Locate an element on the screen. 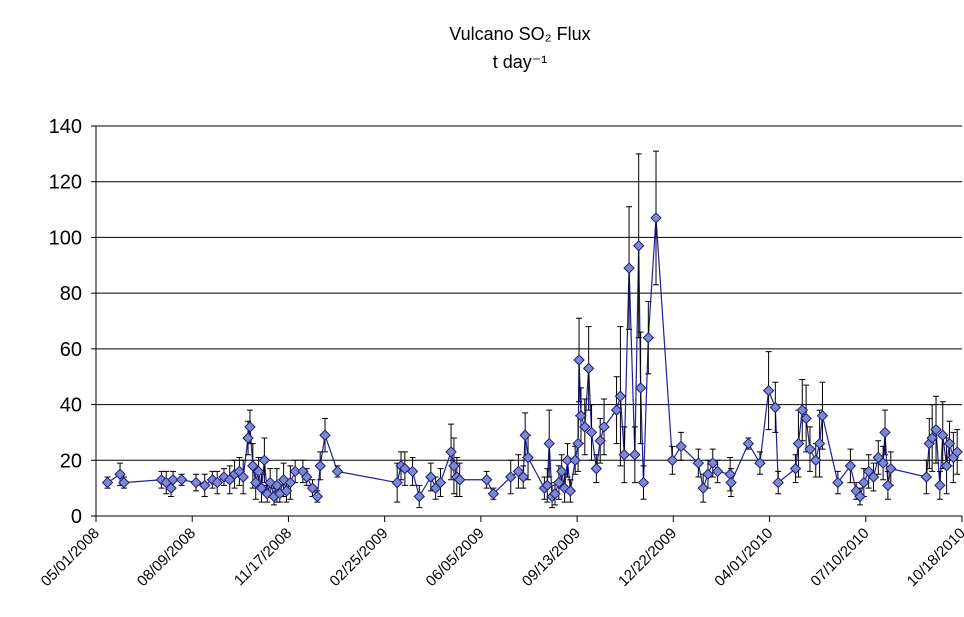 This screenshot has width=964, height=617. x-tick-label: 02/25/2009 is located at coordinates (358, 557).